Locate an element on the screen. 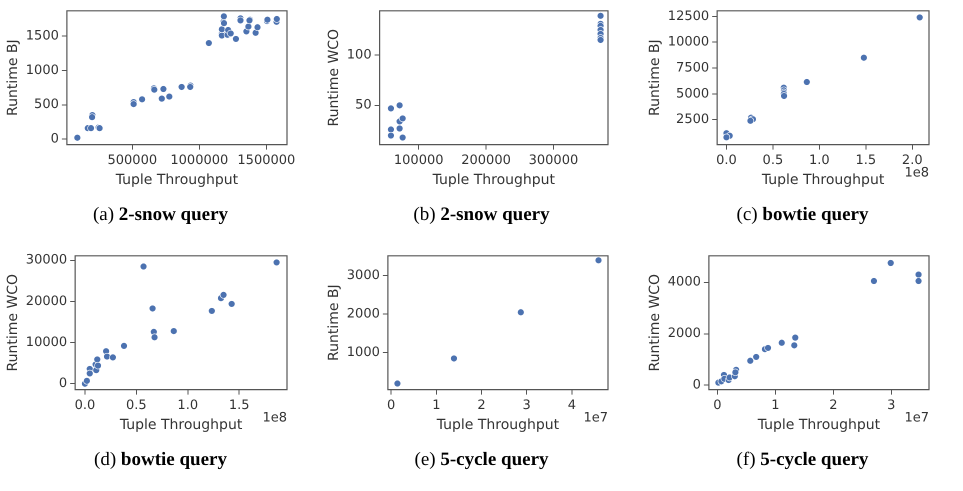  text: (a) 2-snow query is located at coordinates (161, 215).